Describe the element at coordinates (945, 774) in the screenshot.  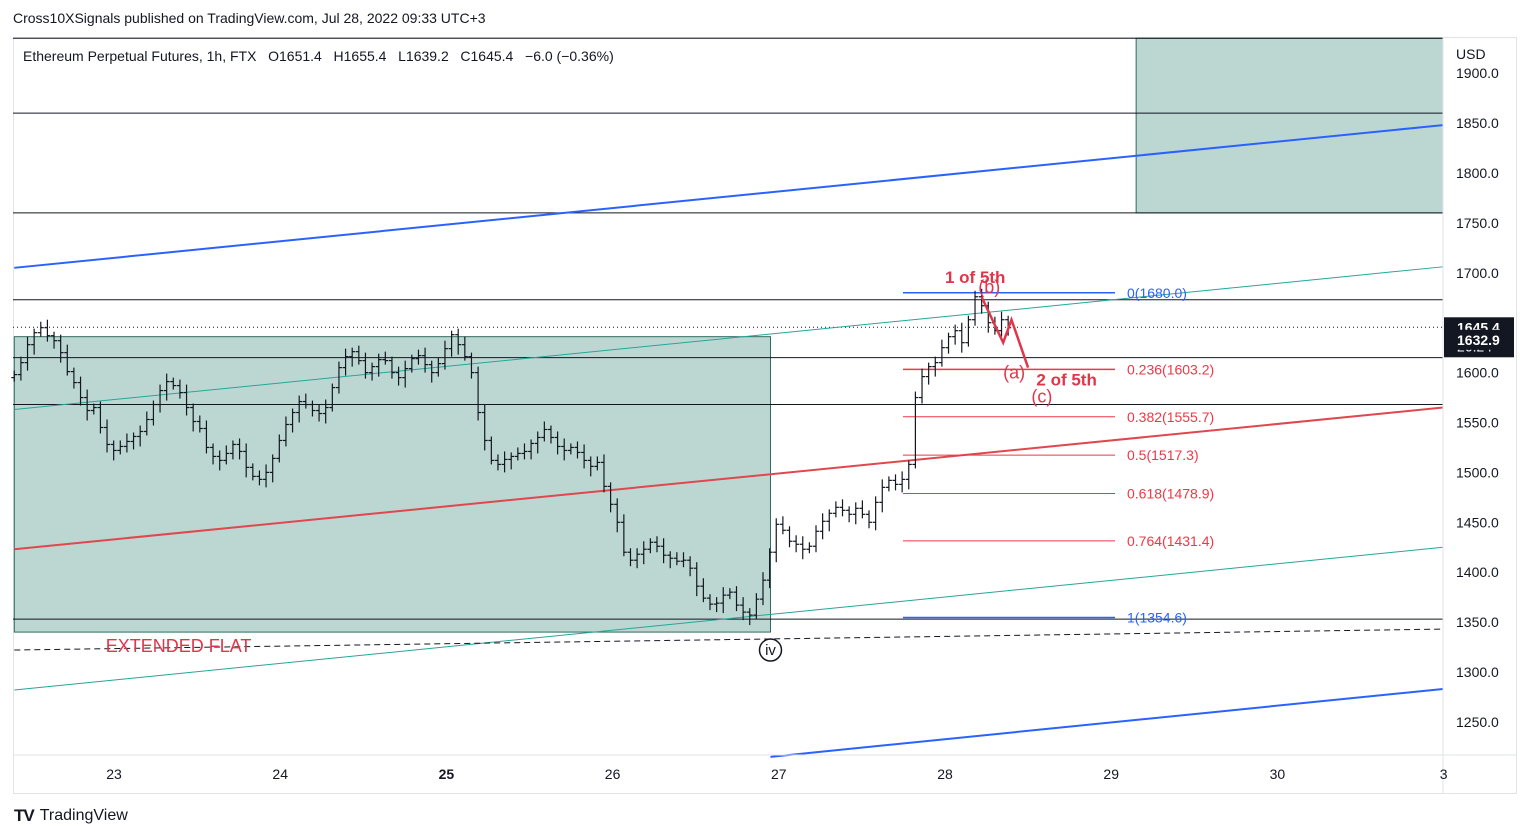
I see `time-tick-label: 28` at that location.